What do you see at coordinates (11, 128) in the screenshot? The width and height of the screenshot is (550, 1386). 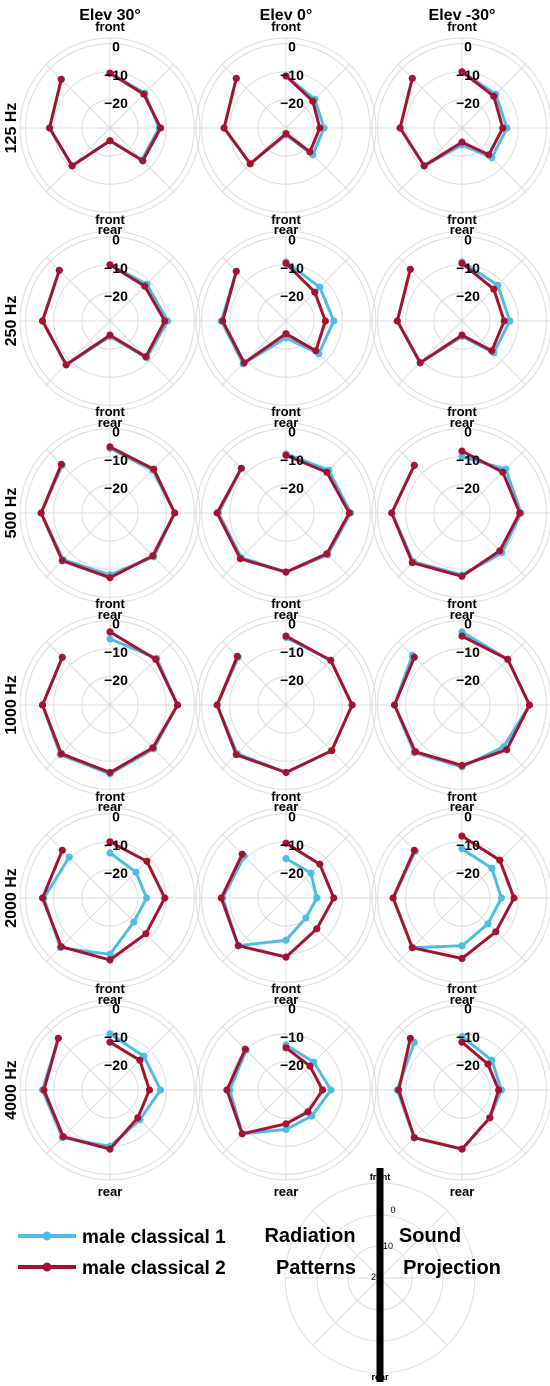 I see `row-title: 125 Hz` at bounding box center [11, 128].